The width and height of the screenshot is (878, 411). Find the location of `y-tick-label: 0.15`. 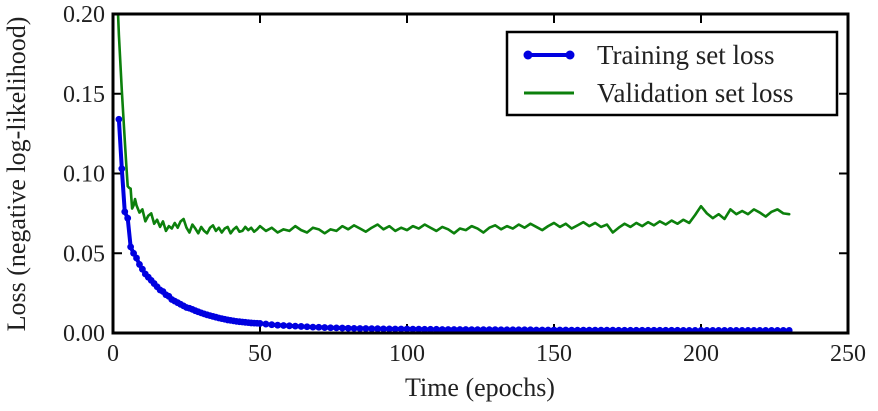

y-tick-label: 0.15 is located at coordinates (84, 95).